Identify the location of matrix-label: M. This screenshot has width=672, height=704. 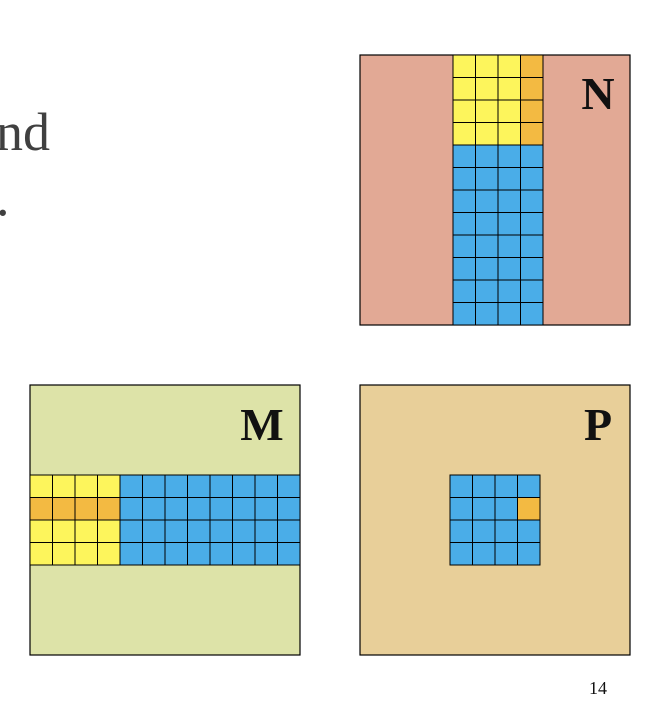
(261, 424).